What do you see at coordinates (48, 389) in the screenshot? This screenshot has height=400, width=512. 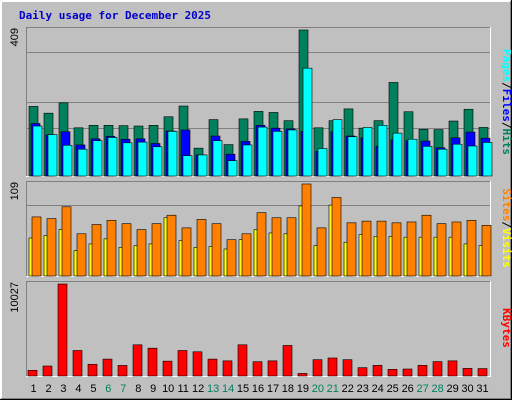 I see `day-label-2: 2` at bounding box center [48, 389].